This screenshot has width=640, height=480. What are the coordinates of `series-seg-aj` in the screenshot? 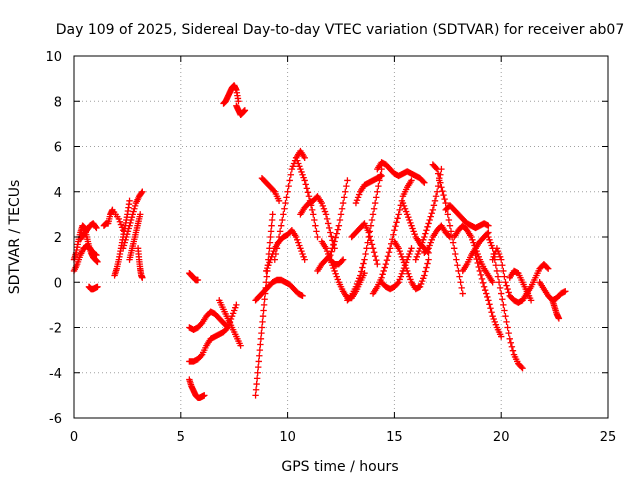 It's located at (447, 229).